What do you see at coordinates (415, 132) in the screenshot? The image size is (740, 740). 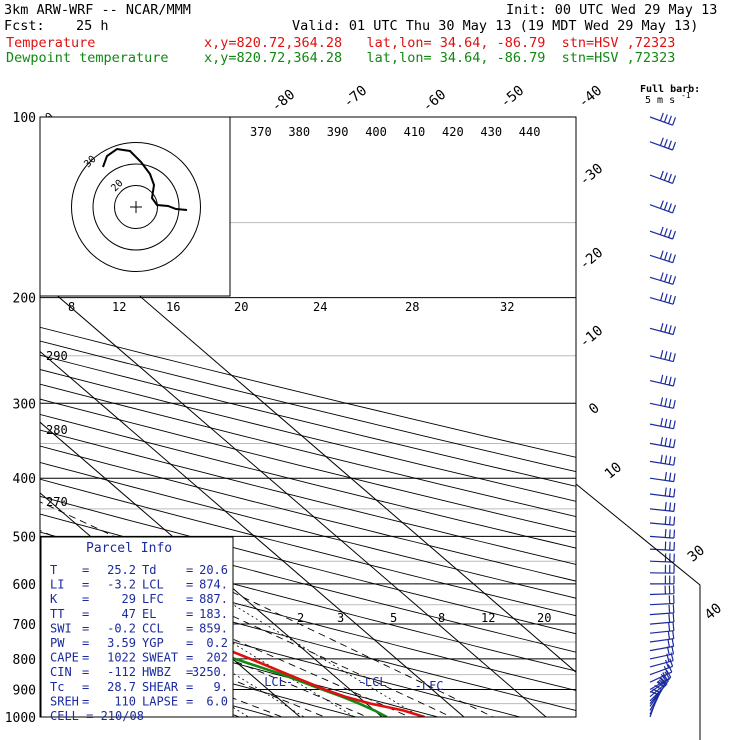 I see `theta-label-410: 410` at bounding box center [415, 132].